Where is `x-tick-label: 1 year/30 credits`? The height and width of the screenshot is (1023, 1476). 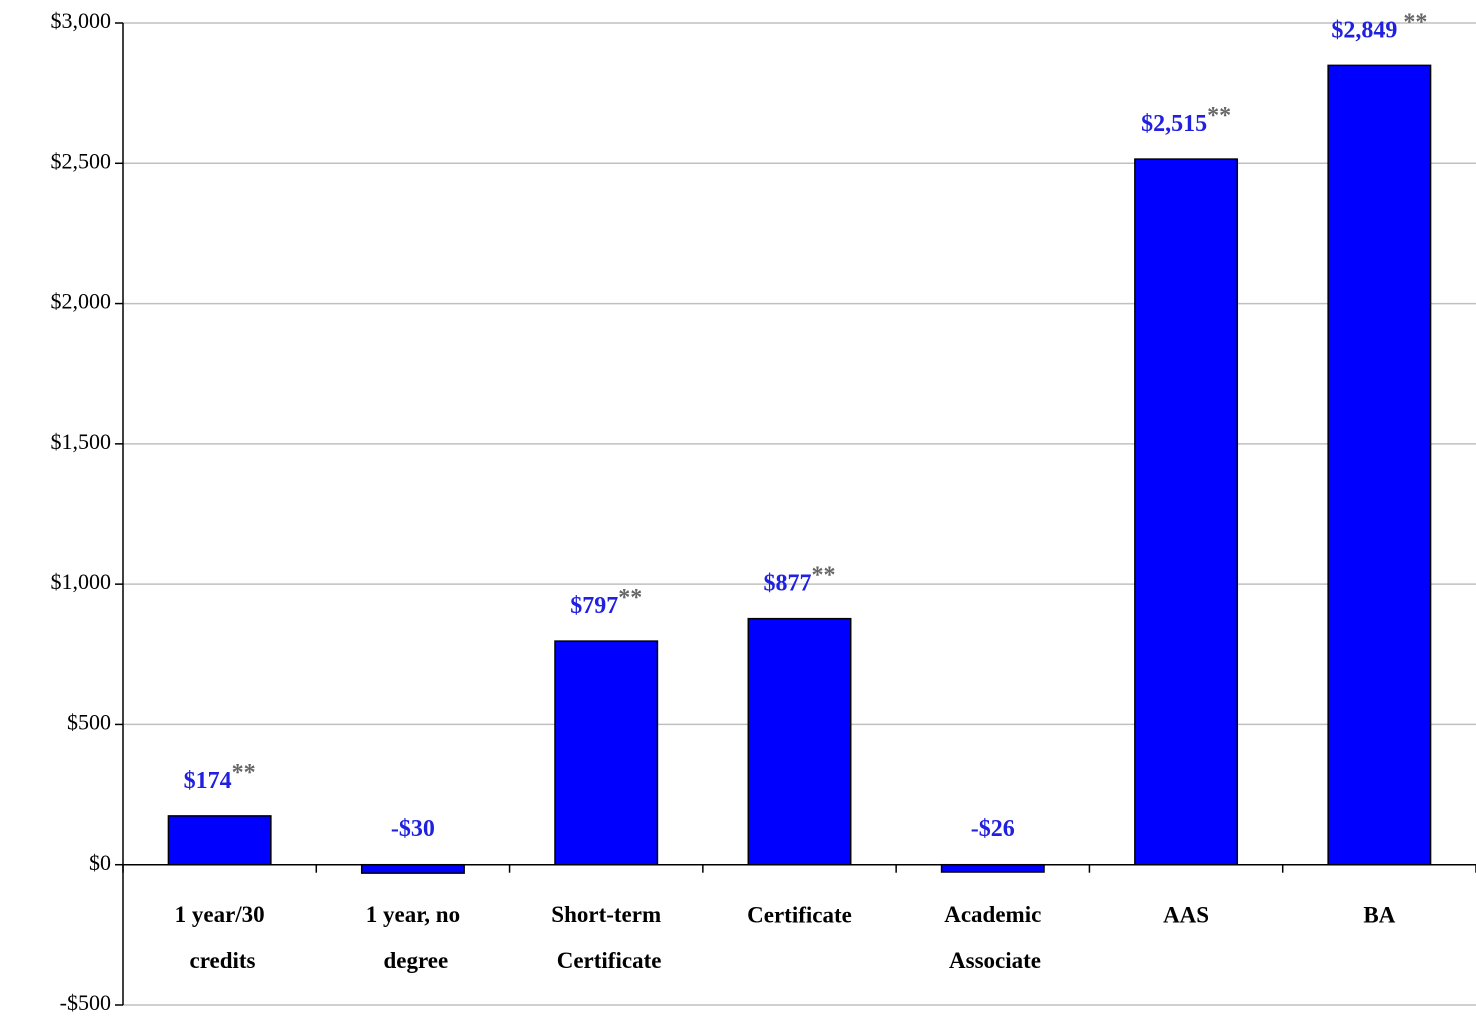 x-tick-label: 1 year/30 credits is located at coordinates (220, 937).